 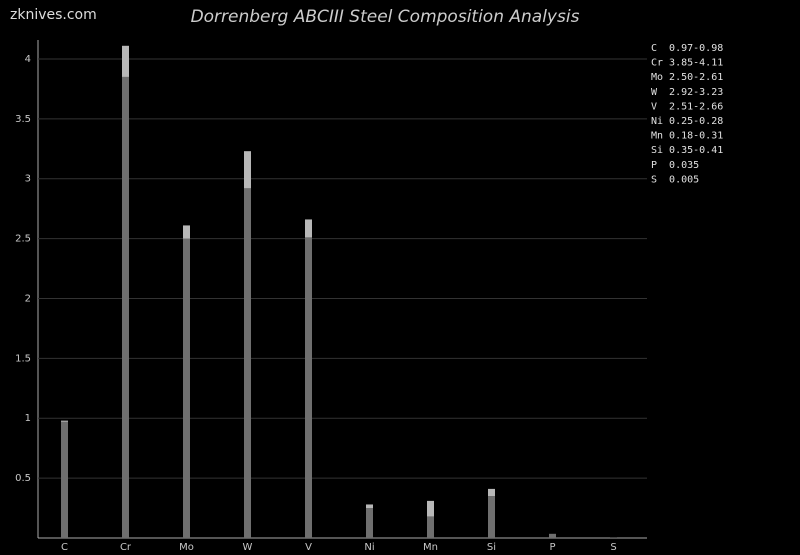 What do you see at coordinates (64, 547) in the screenshot?
I see `x-tick-label: C` at bounding box center [64, 547].